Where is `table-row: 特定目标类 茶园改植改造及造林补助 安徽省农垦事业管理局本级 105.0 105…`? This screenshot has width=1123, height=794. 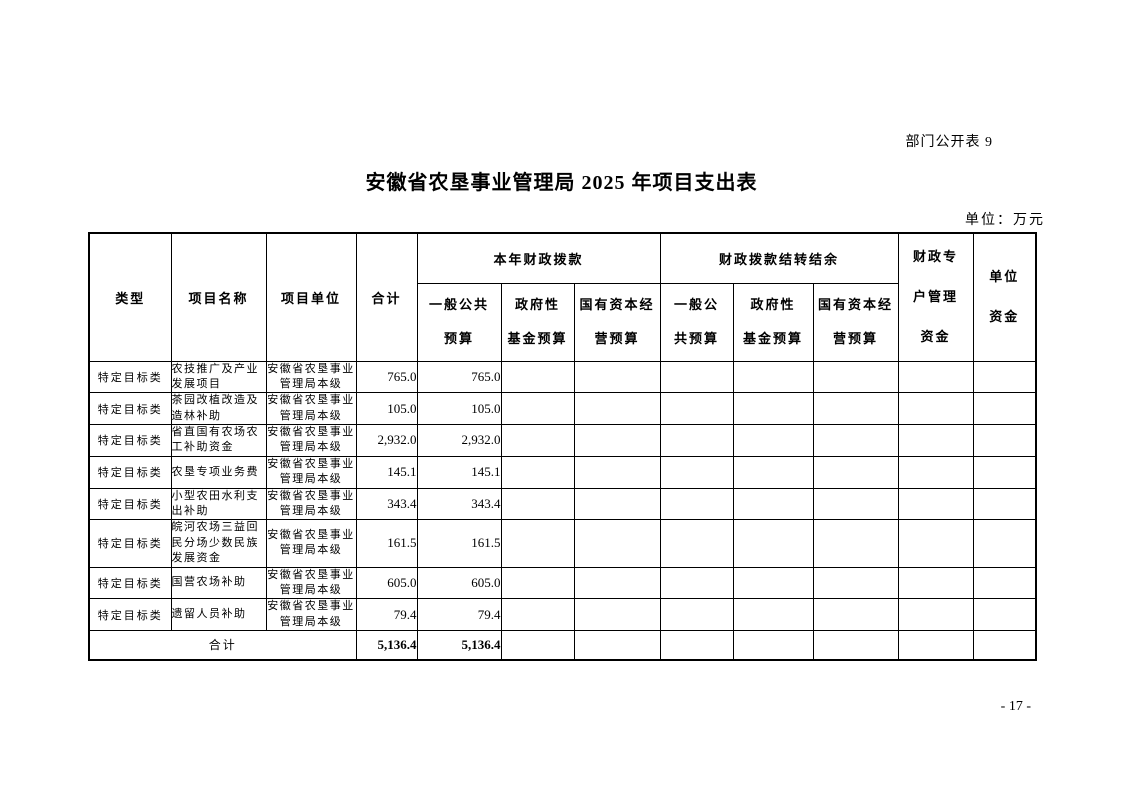
table-row: 特定目标类 茶园改植改造及造林补助 安徽省农垦事业管理局本级 105.0 105… is located at coordinates (562, 409).